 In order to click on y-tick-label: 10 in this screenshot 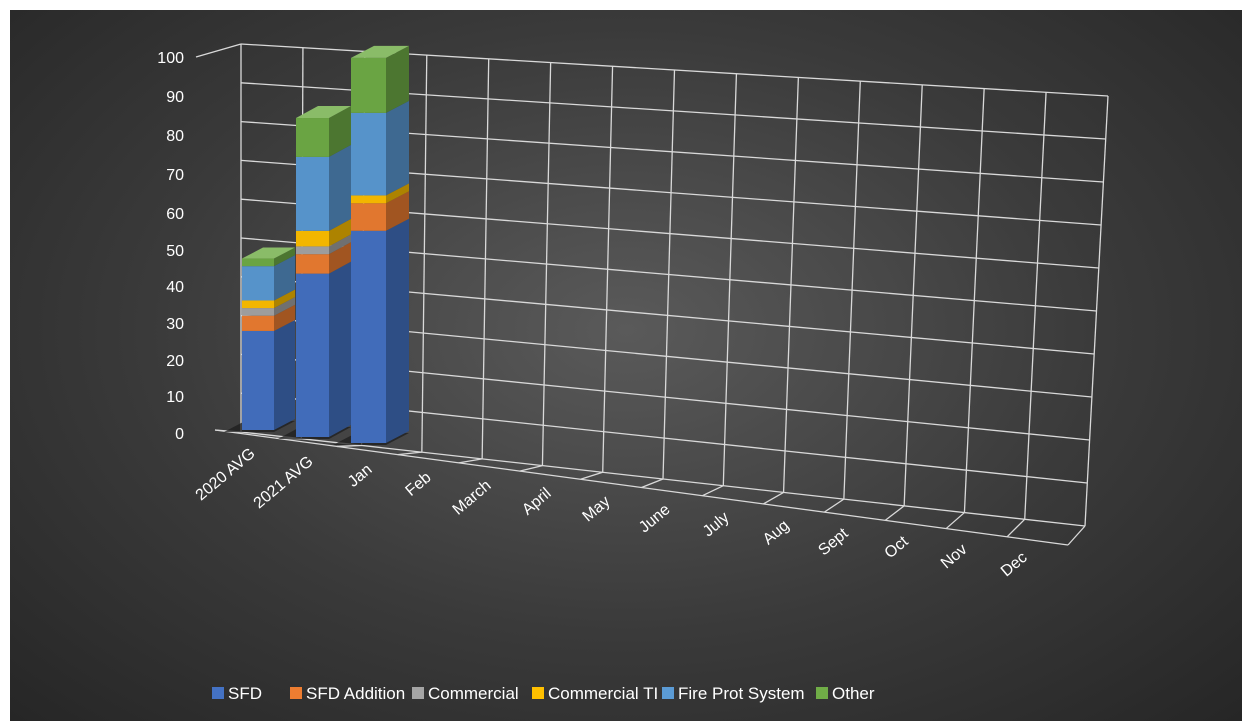, I will do `click(175, 397)`.